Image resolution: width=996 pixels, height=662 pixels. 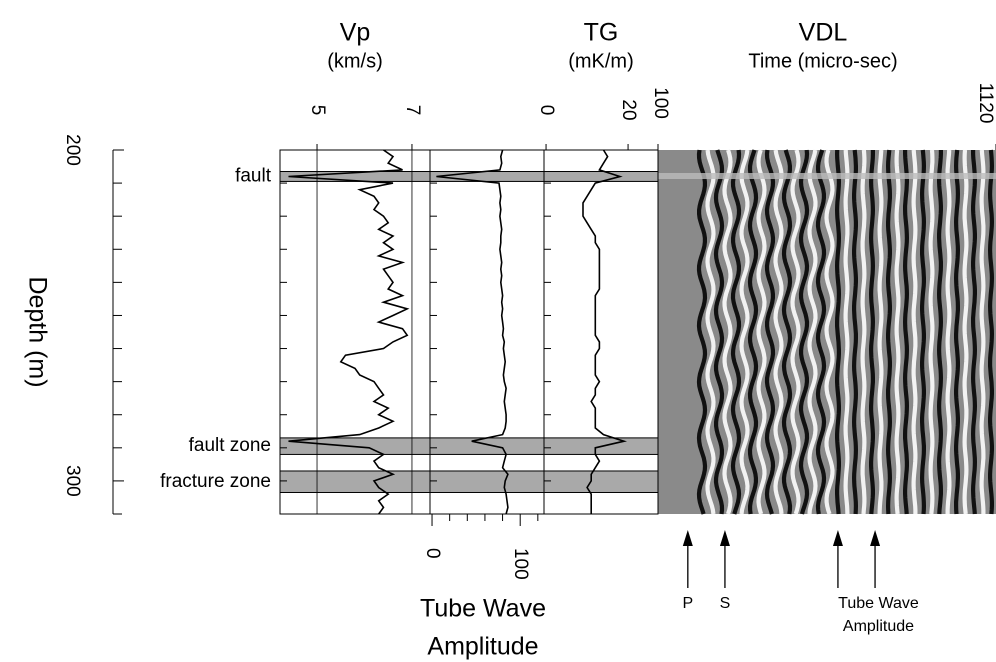 What do you see at coordinates (823, 33) in the screenshot?
I see `vdl-title: VDL` at bounding box center [823, 33].